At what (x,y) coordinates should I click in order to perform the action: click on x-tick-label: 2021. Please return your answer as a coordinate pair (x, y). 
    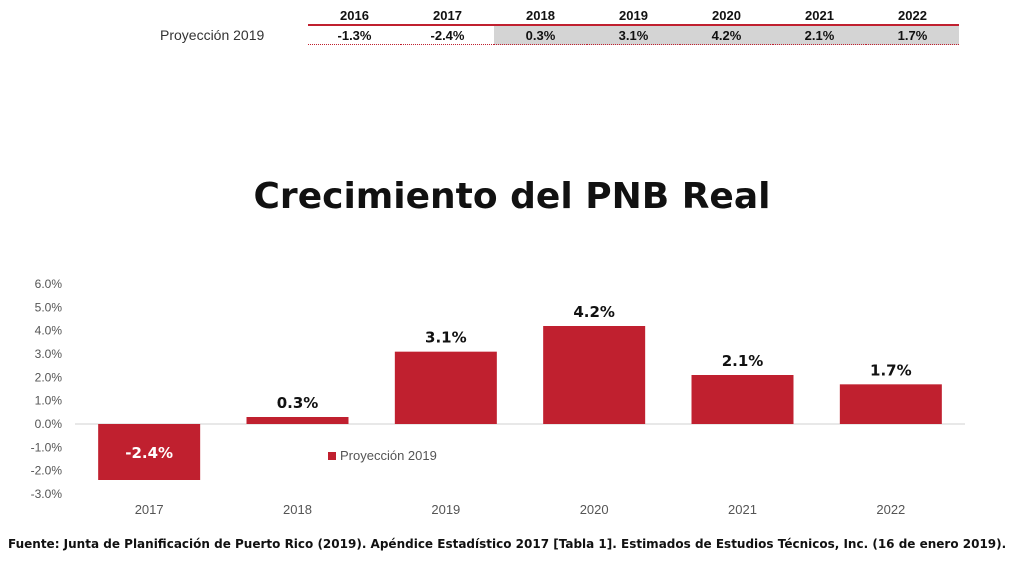
    Looking at the image, I should click on (742, 509).